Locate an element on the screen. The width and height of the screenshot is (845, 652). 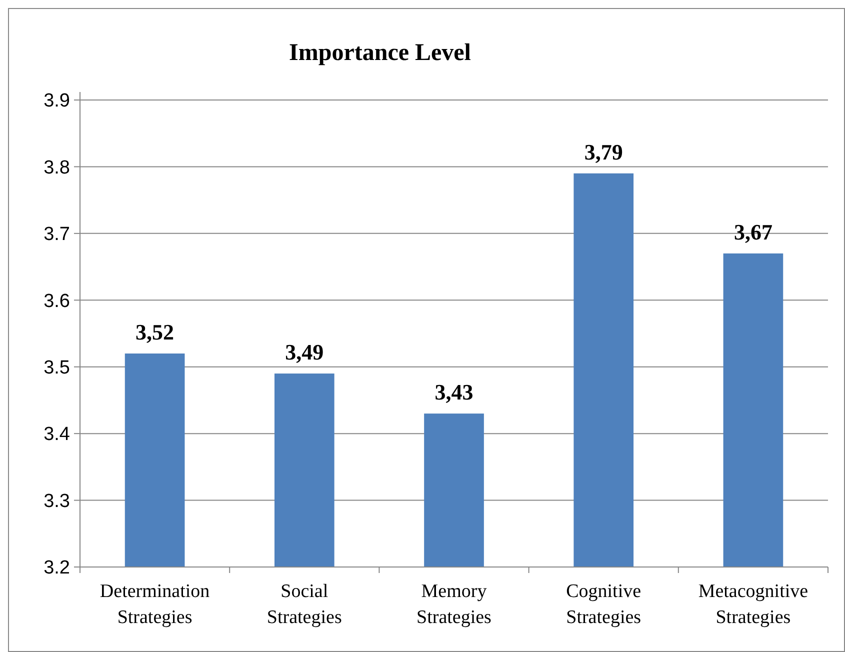
x-tick-label: Social Strategies is located at coordinates (304, 604).